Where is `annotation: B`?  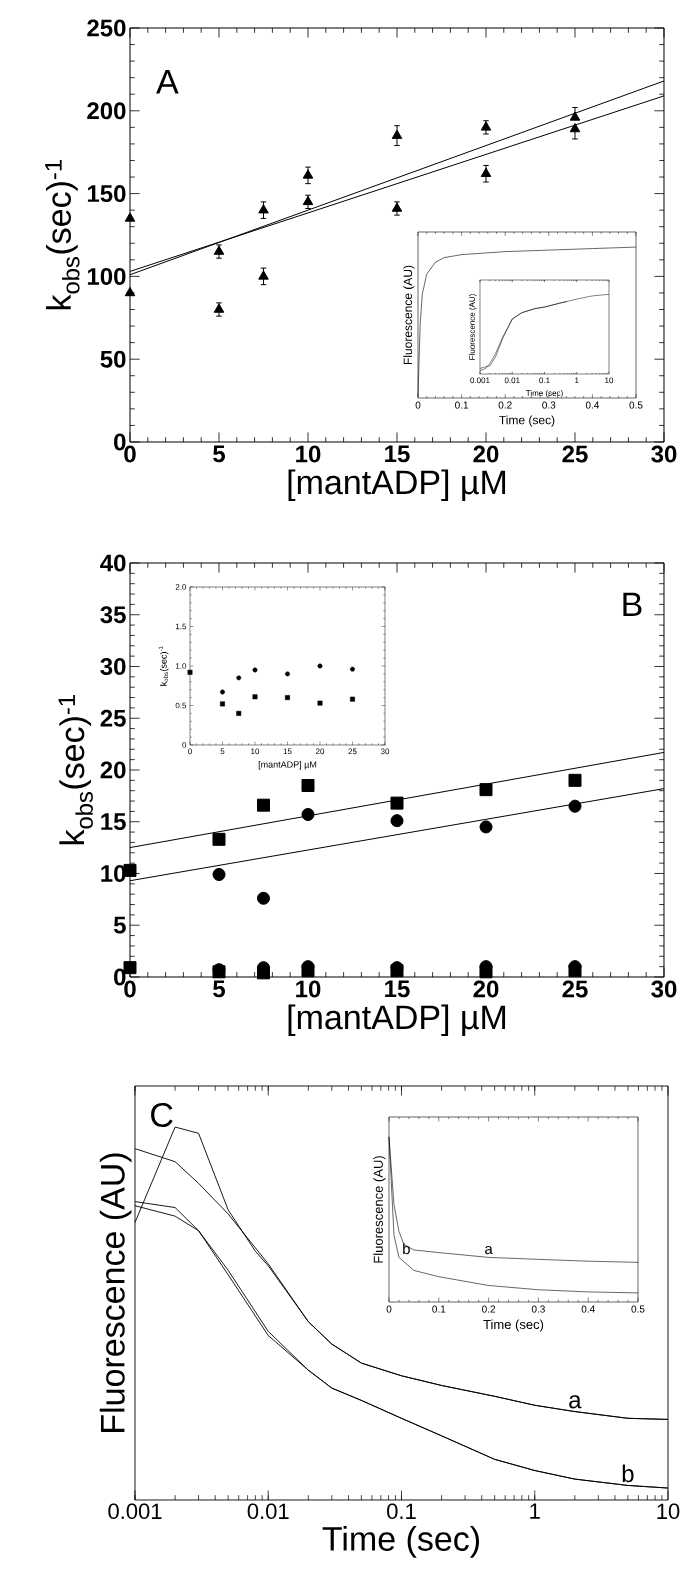
annotation: B is located at coordinates (632, 604).